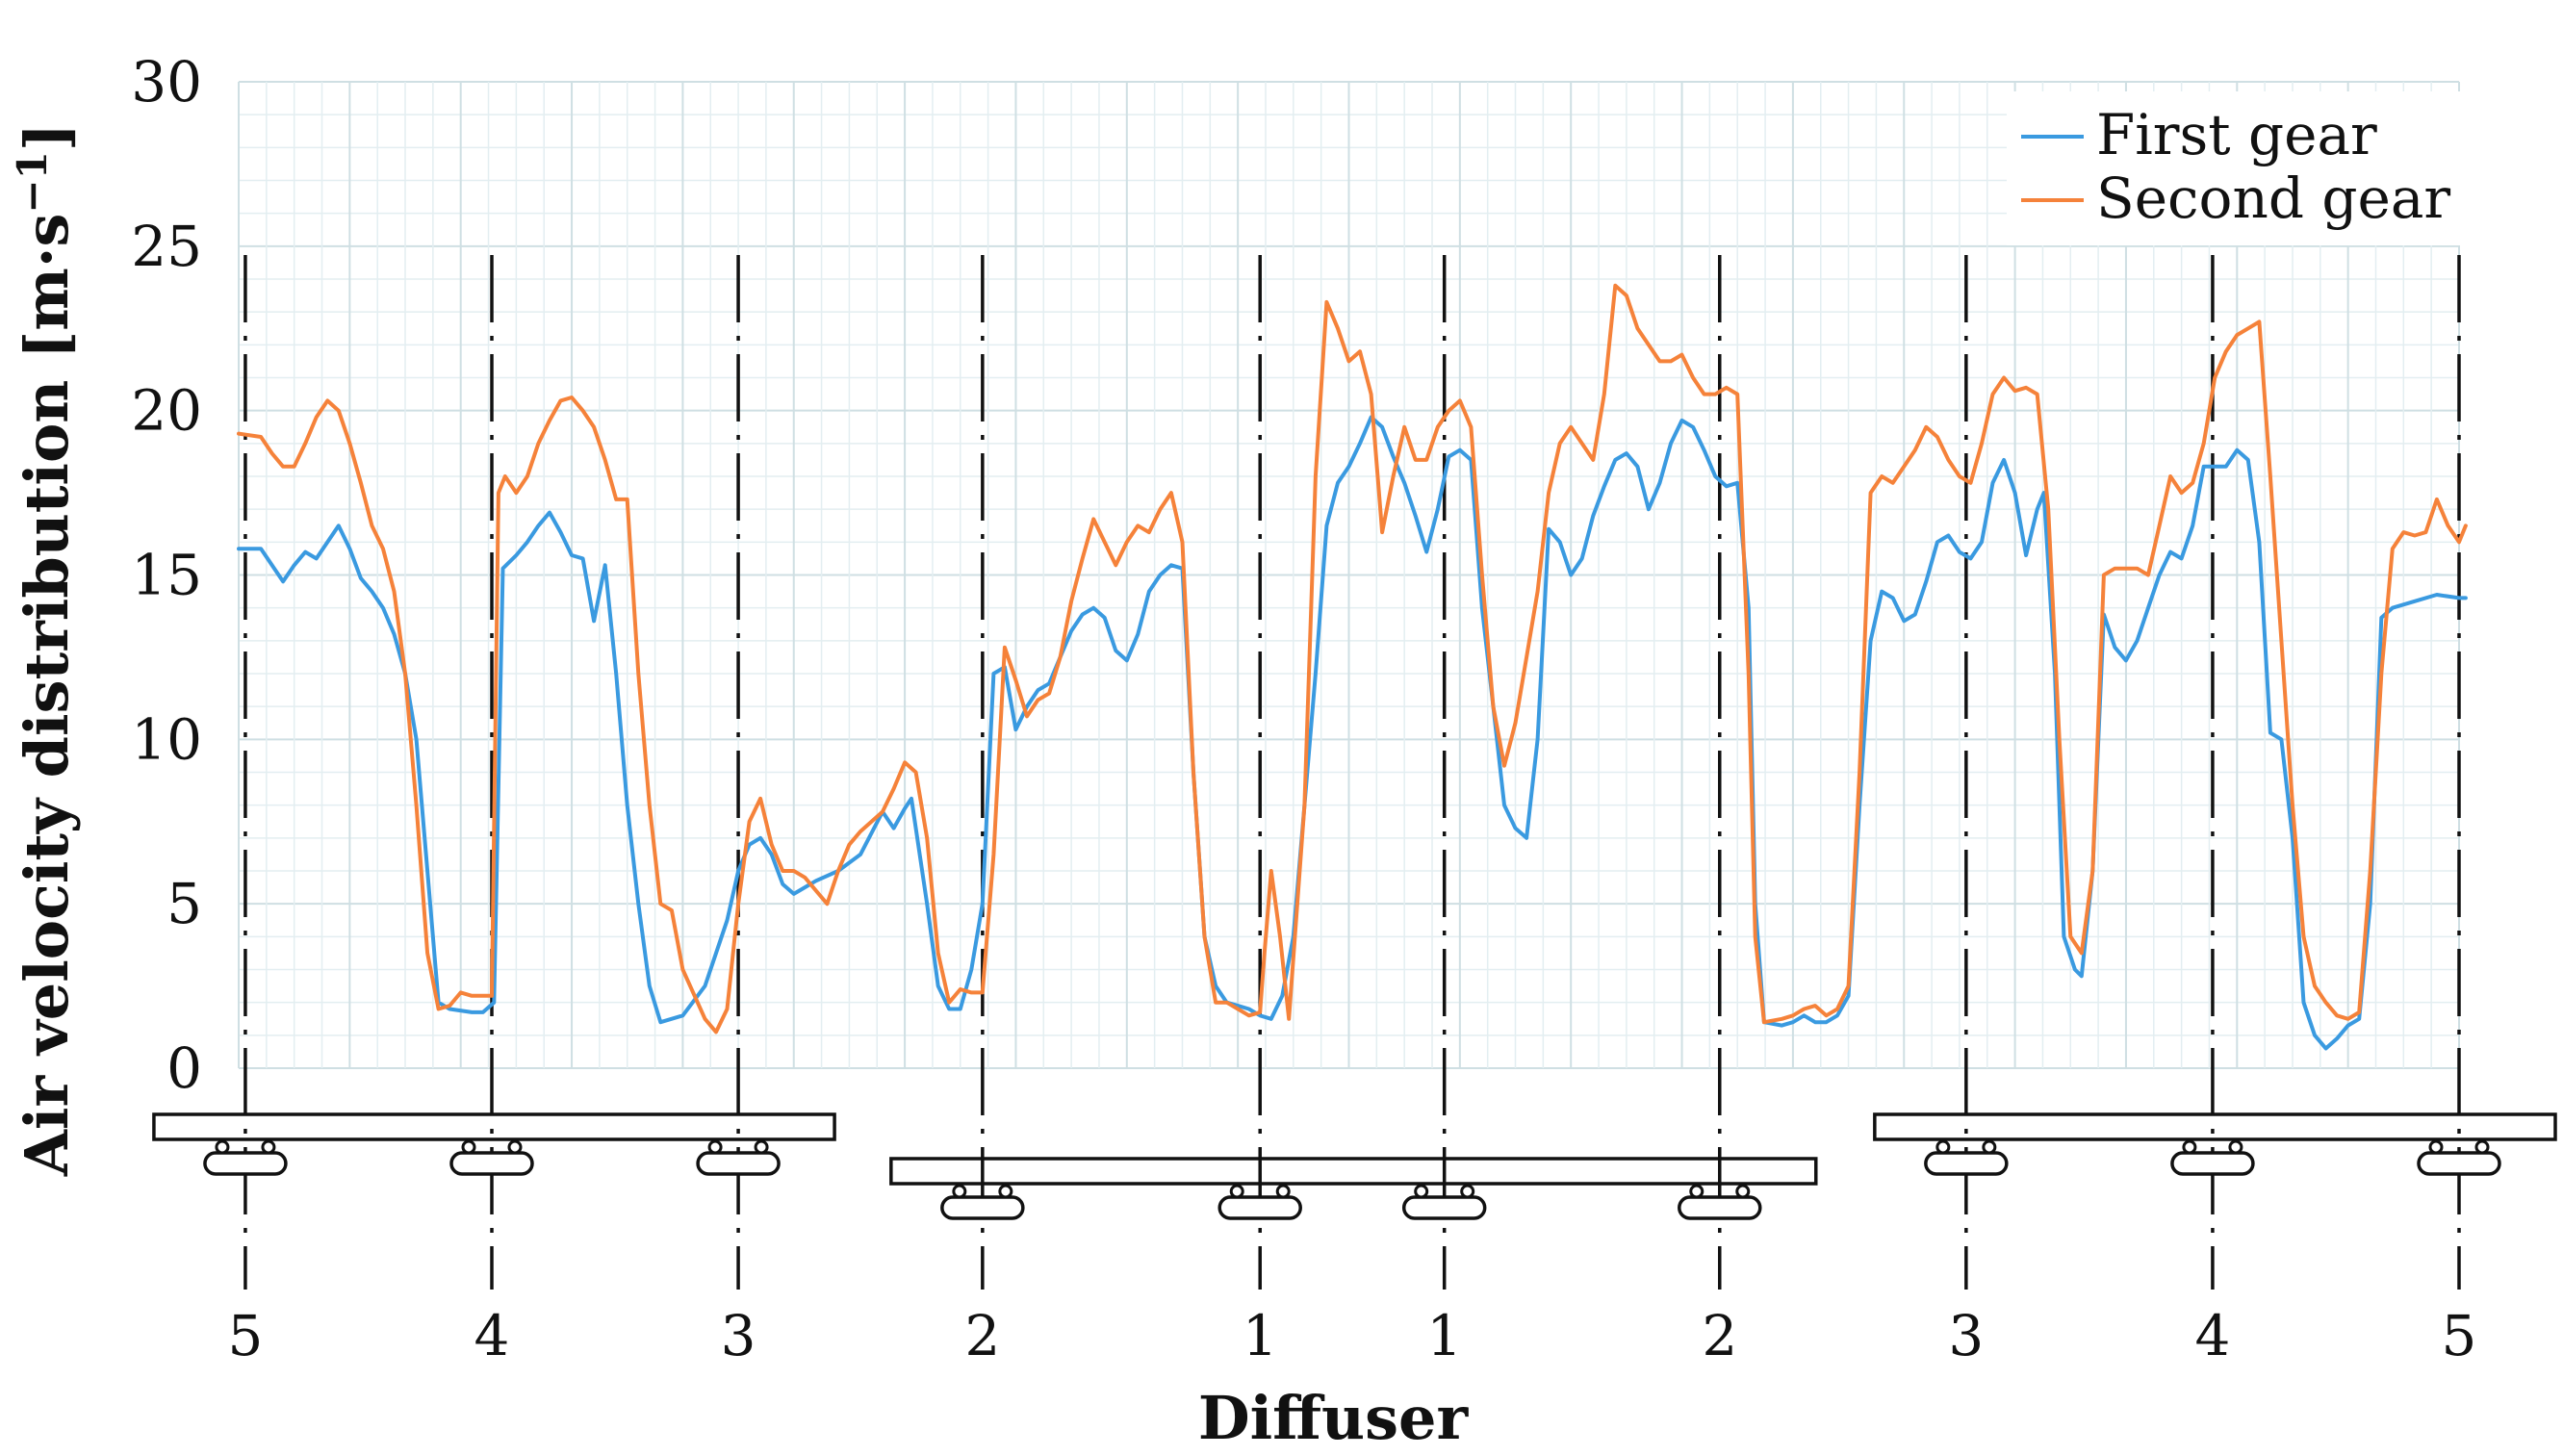 This screenshot has height=1456, width=2563. I want to click on y-tick-label: 20, so click(166, 411).